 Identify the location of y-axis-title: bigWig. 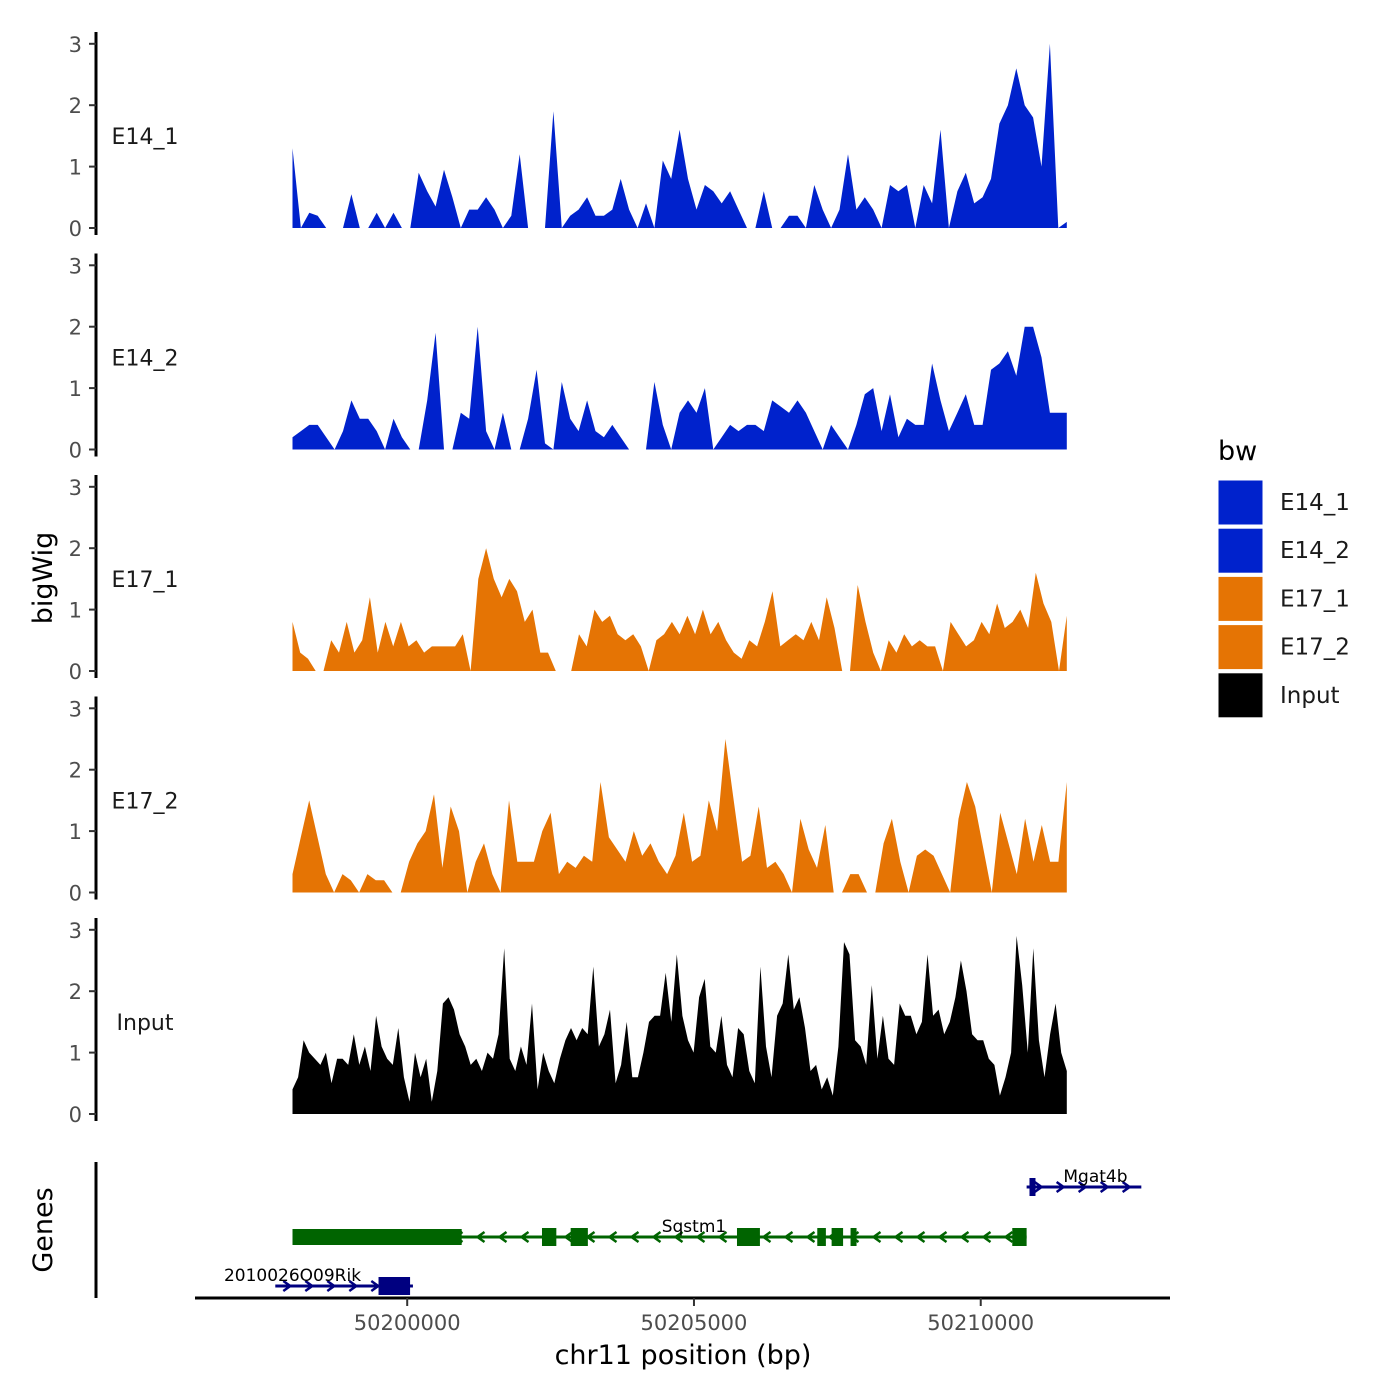
(43, 578).